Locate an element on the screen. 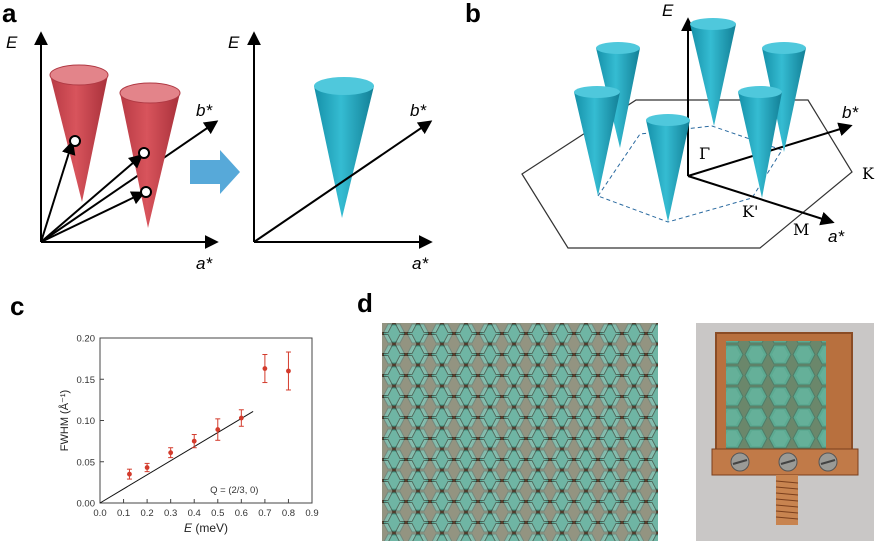  panel-b-a-axis is located at coordinates (761, 200).